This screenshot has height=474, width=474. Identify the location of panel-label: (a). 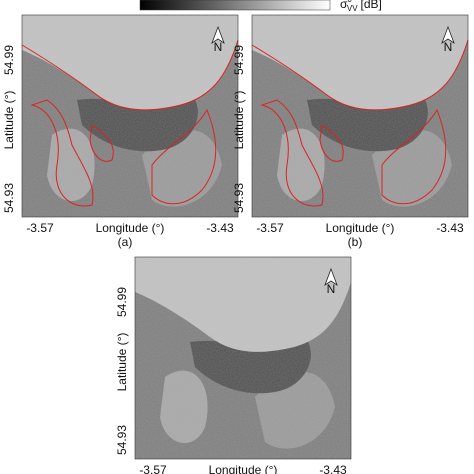
(125, 242).